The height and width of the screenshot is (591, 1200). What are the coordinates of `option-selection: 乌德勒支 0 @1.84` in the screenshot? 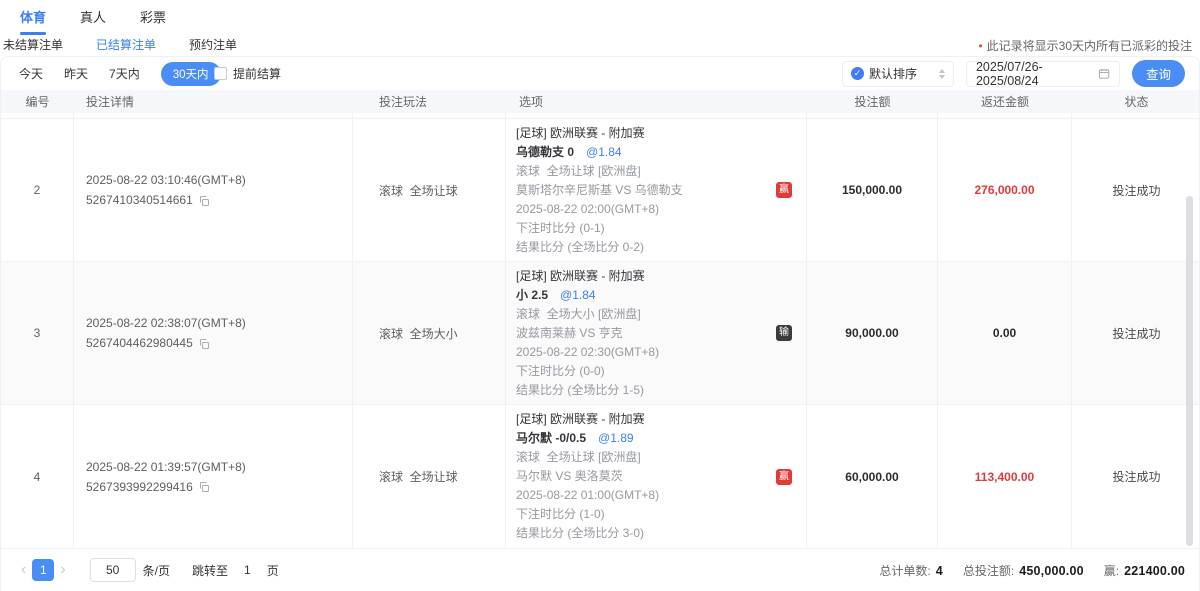 It's located at (569, 151).